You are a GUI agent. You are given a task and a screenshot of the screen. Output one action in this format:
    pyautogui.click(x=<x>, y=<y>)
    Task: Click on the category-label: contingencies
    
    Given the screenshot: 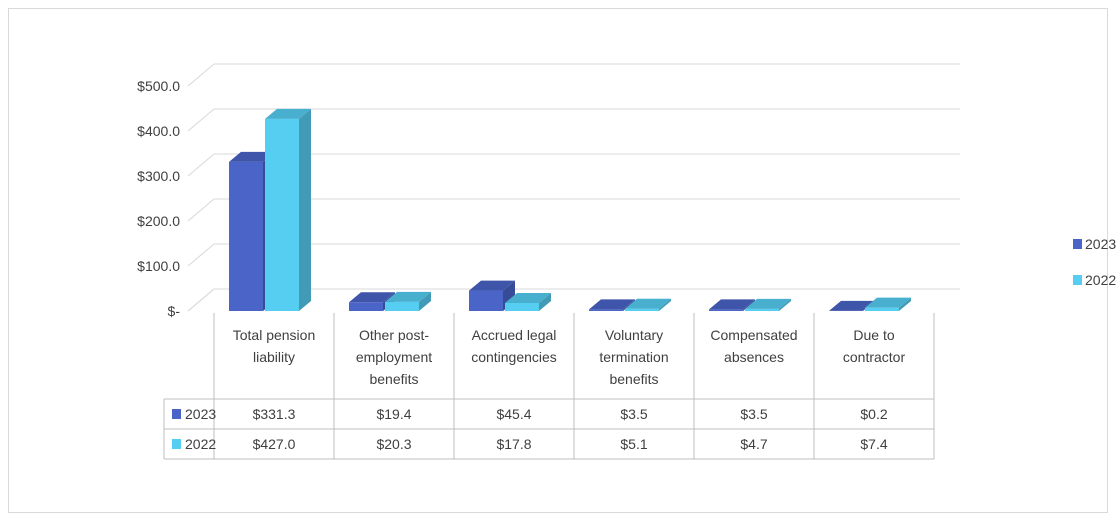 What is the action you would take?
    pyautogui.click(x=514, y=357)
    